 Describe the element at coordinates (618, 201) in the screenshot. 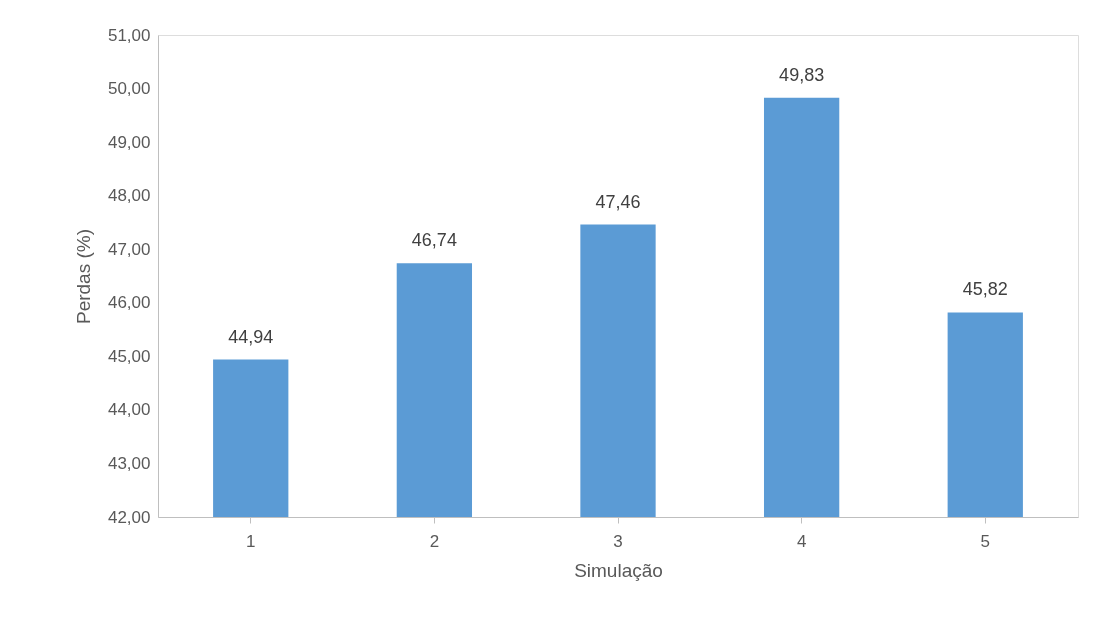

I see `data-label: 47,46` at that location.